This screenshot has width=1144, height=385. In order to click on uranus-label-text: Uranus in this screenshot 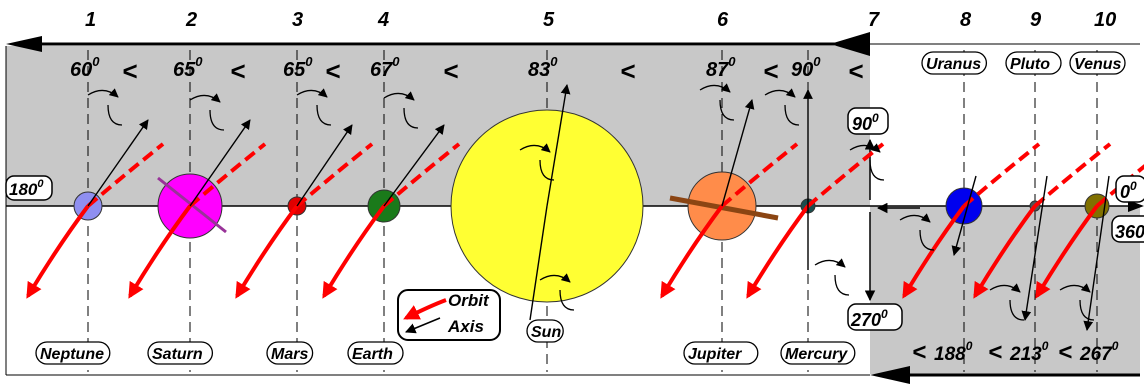, I will do `click(953, 64)`.